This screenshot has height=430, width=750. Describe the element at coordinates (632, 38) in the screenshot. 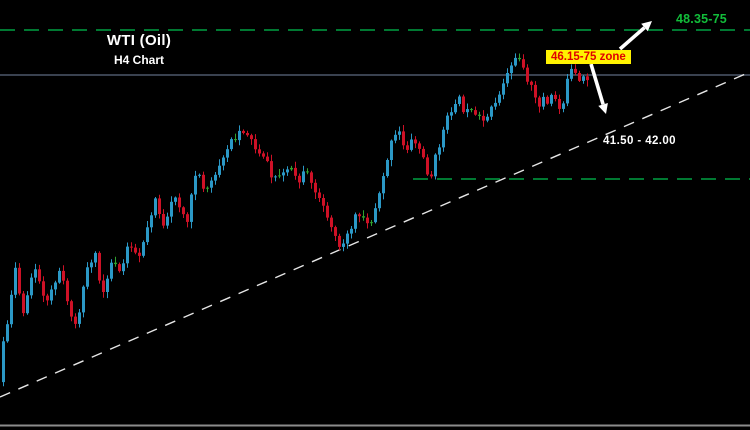

I see `arrow-to-resistance-shaft` at that location.